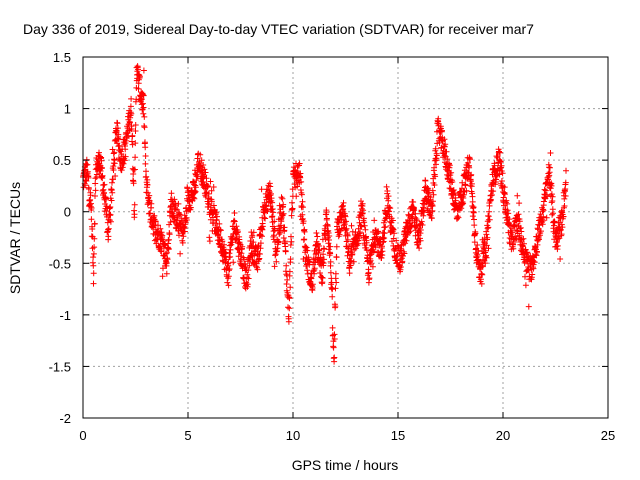 The height and width of the screenshot is (480, 640). I want to click on y-tick-label: -2, so click(65, 418).